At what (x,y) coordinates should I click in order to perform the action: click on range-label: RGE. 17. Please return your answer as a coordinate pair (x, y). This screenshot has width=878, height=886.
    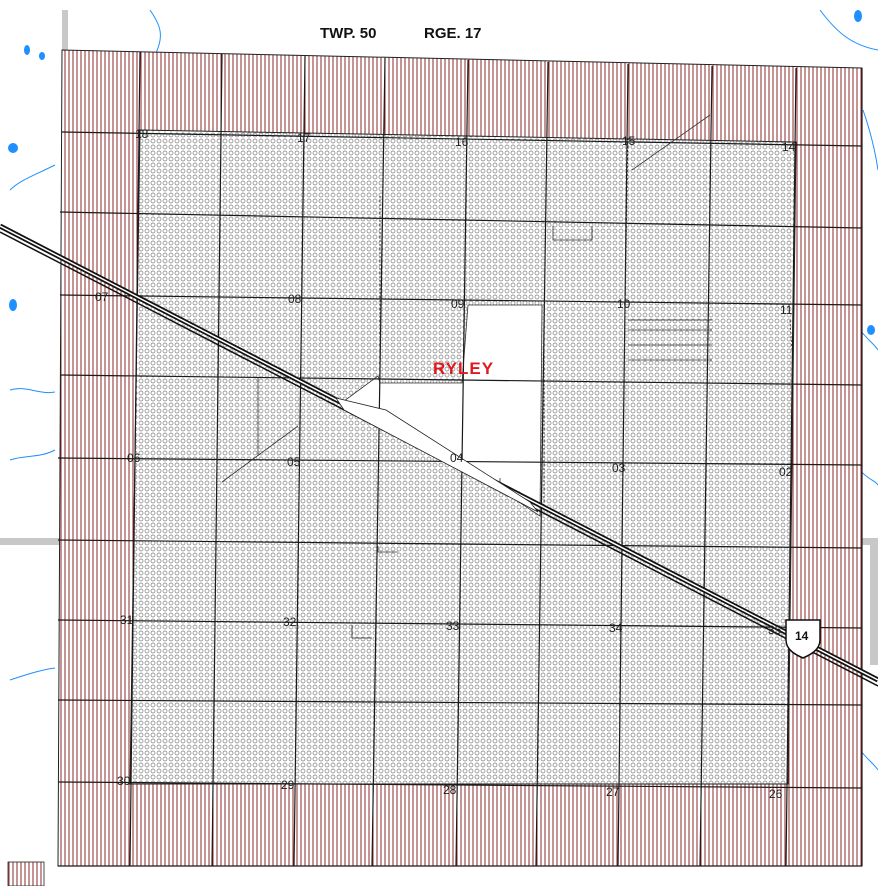
    Looking at the image, I should click on (453, 33).